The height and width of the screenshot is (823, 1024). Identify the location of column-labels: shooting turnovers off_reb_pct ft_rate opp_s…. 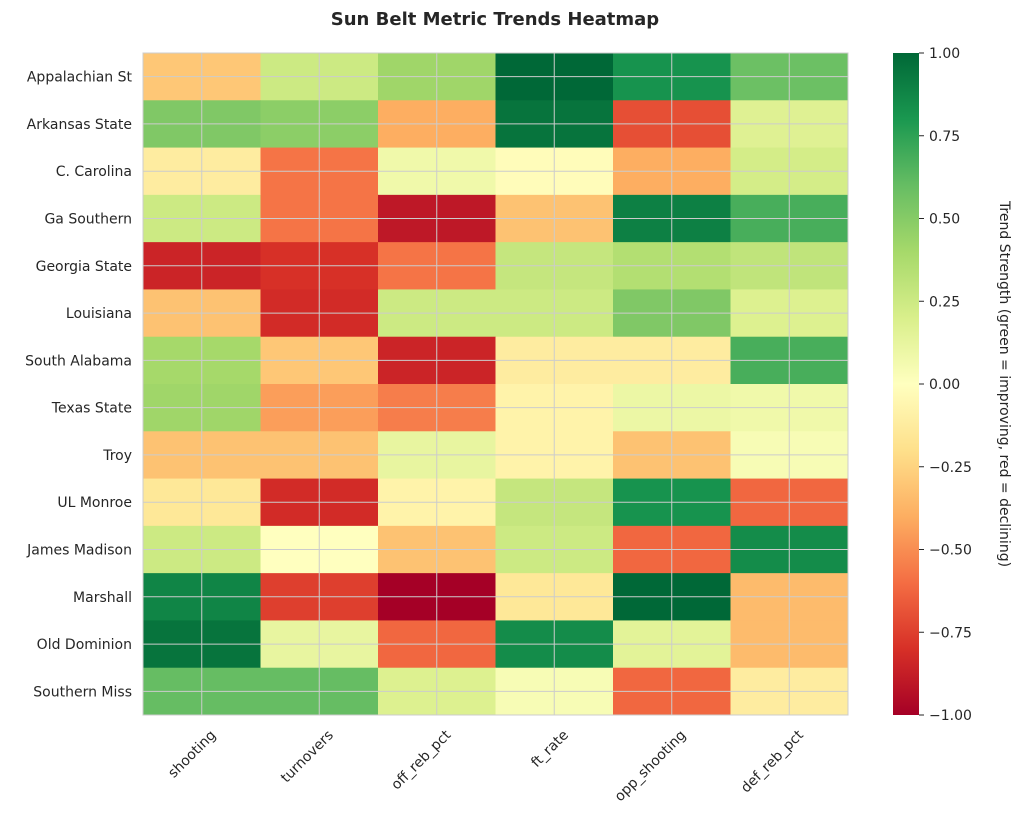
(486, 766).